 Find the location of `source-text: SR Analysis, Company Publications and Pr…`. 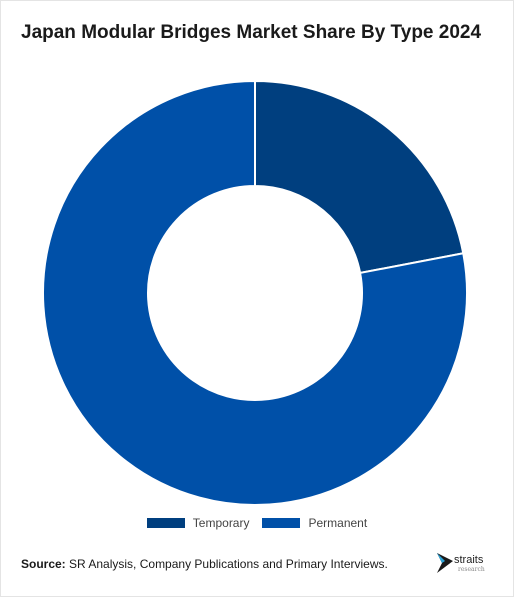

source-text: SR Analysis, Company Publications and Pr… is located at coordinates (228, 564).